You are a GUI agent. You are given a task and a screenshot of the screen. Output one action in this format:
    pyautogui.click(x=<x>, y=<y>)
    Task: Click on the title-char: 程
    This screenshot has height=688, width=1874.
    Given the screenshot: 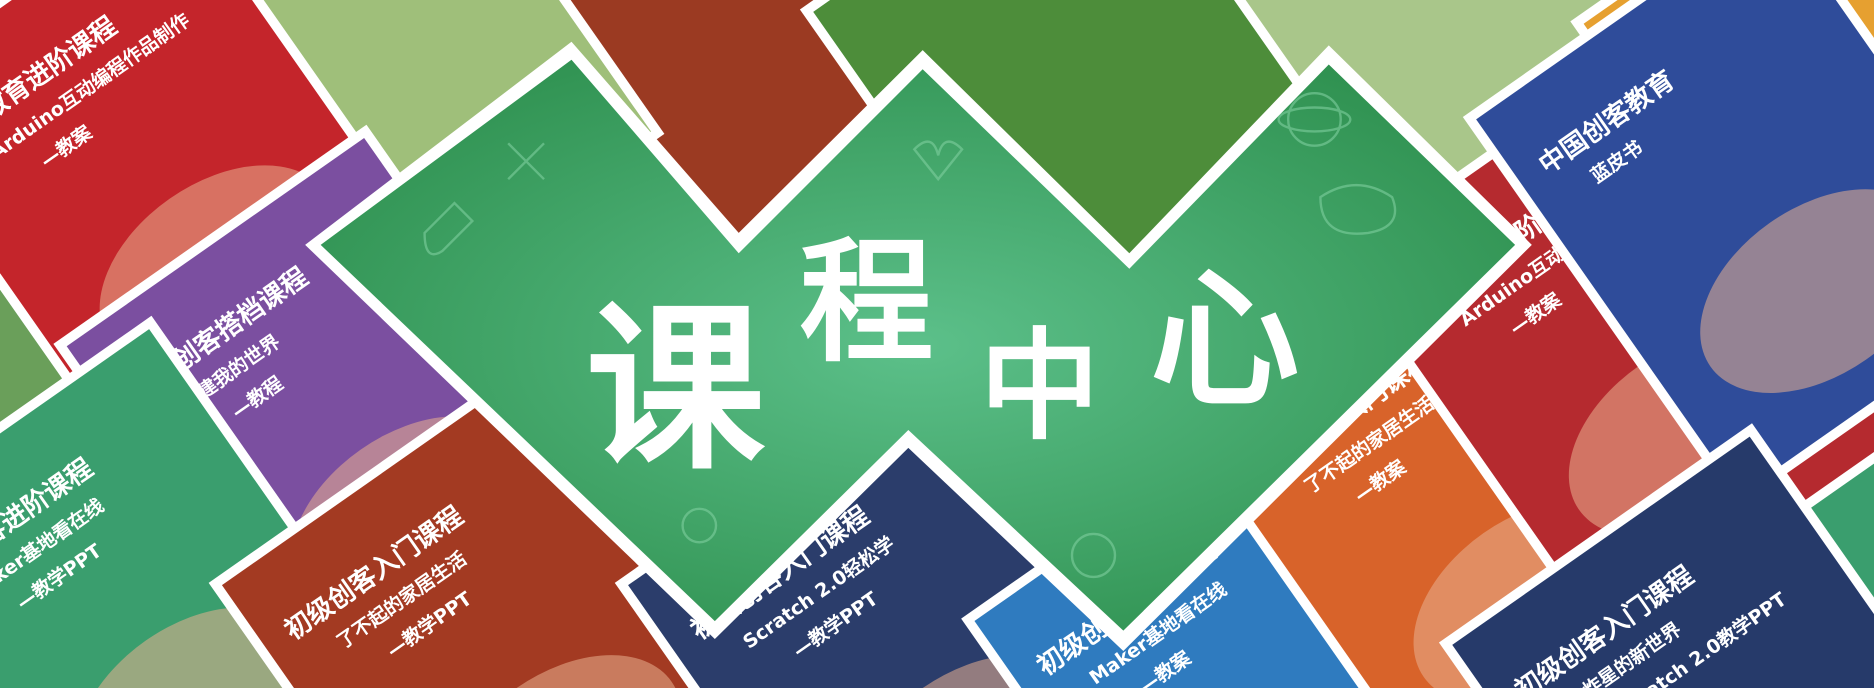 What is the action you would take?
    pyautogui.click(x=867, y=303)
    